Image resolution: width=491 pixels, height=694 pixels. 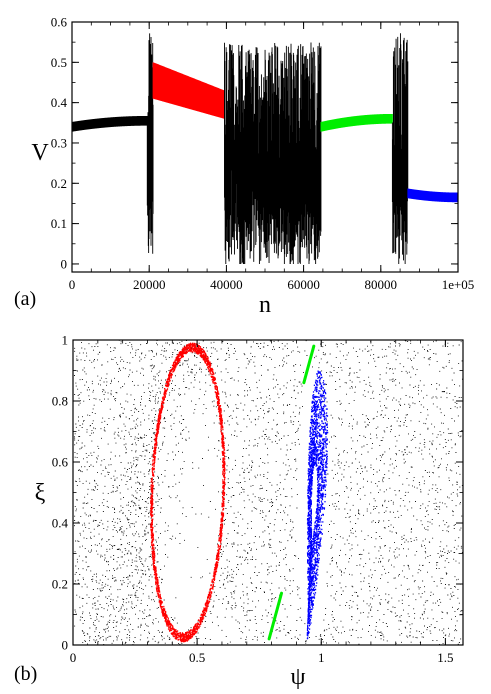 What do you see at coordinates (60, 462) in the screenshot?
I see `panel-b-y-tick-label: 0.6` at bounding box center [60, 462].